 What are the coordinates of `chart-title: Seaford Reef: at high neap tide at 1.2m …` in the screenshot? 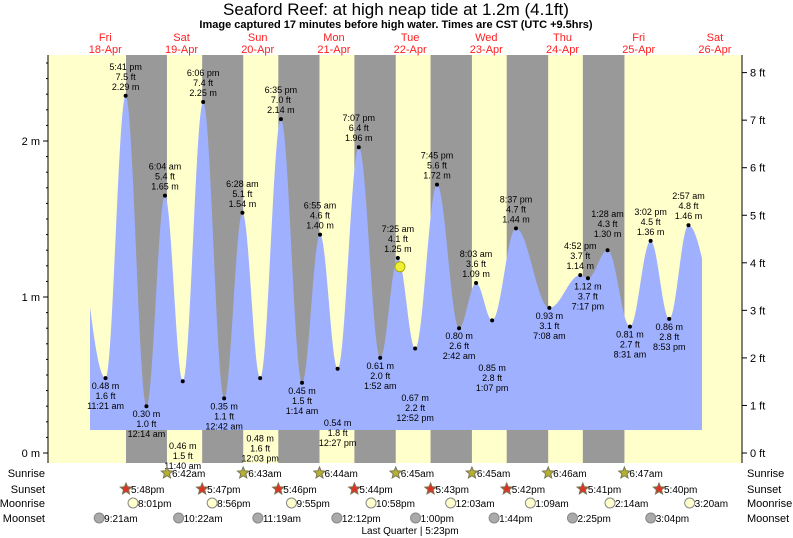 It's located at (396, 9).